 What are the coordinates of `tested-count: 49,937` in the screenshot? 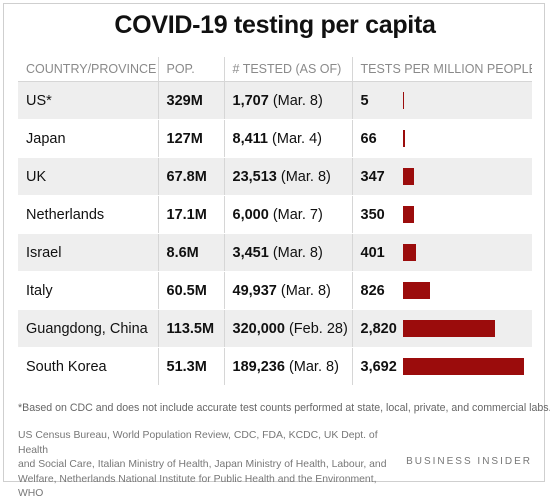 It's located at (254, 290).